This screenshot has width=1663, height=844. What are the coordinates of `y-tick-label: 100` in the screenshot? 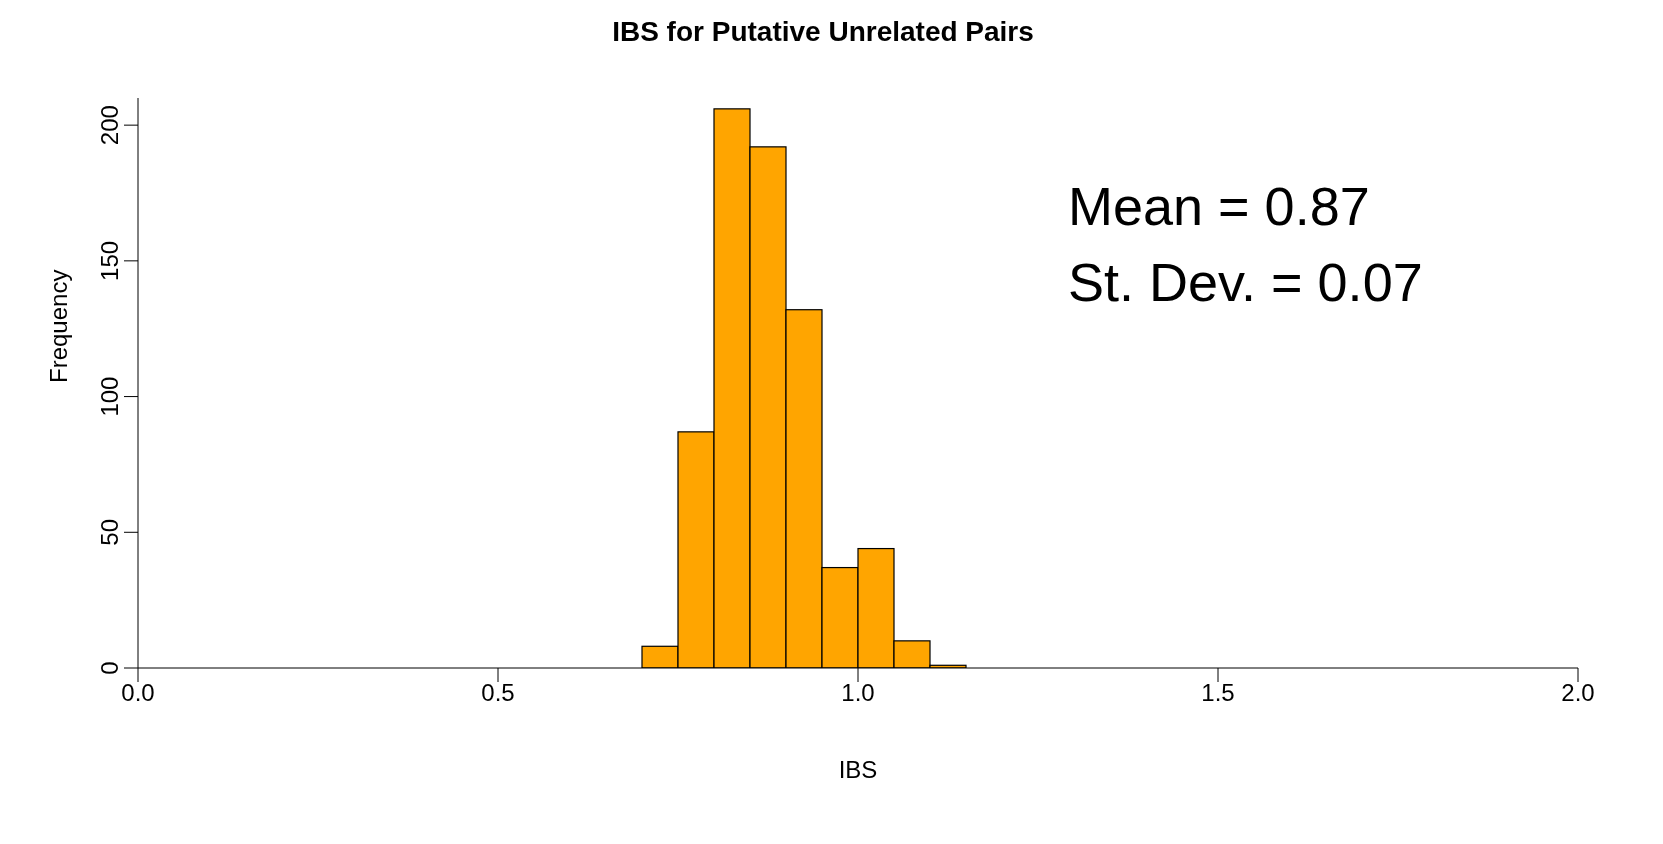 It's located at (109, 396).